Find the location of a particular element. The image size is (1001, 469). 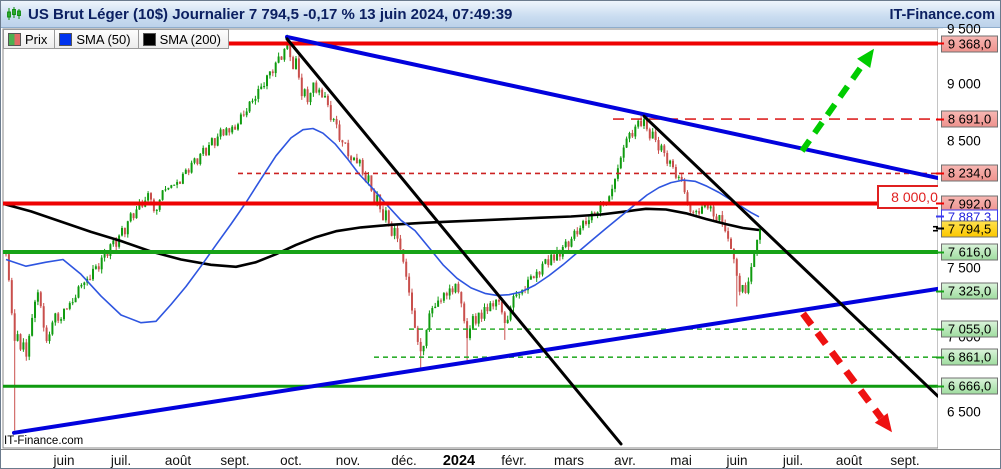

month-label-2024: 2024 is located at coordinates (459, 461).